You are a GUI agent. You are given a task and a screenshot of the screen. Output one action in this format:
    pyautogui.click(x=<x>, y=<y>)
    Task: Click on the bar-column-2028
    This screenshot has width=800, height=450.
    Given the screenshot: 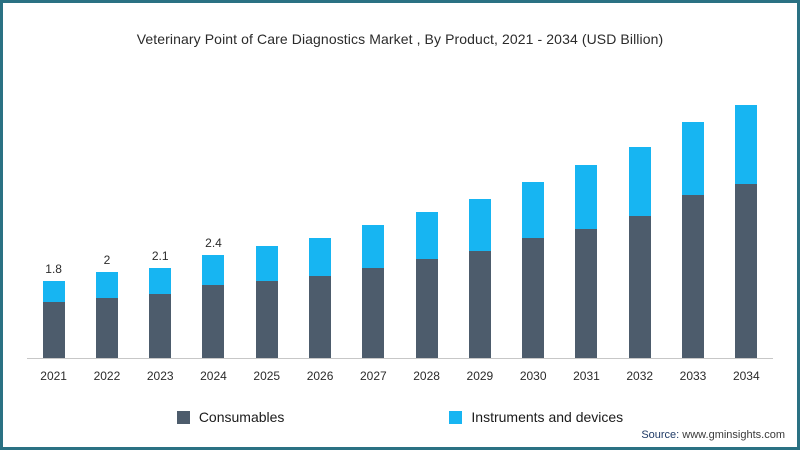 What is the action you would take?
    pyautogui.click(x=426, y=222)
    